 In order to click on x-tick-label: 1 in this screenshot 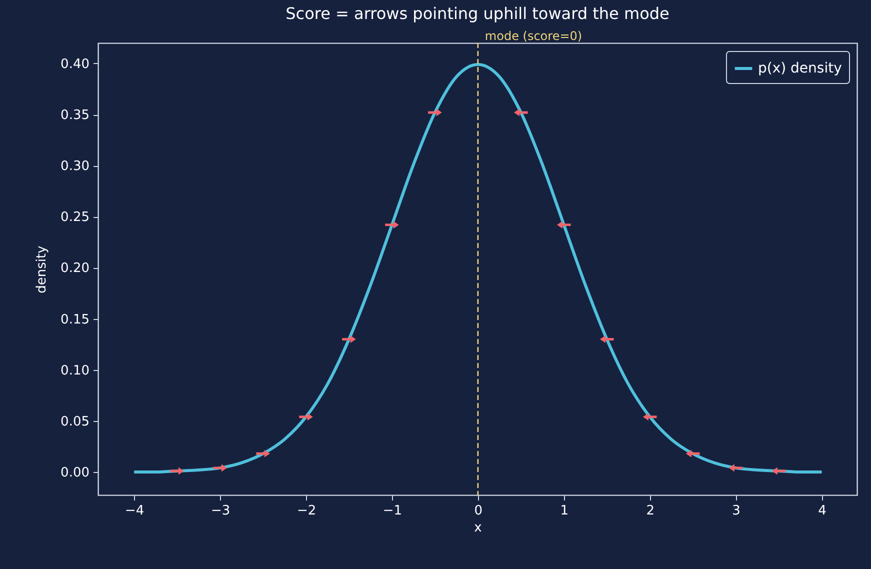, I will do `click(564, 511)`.